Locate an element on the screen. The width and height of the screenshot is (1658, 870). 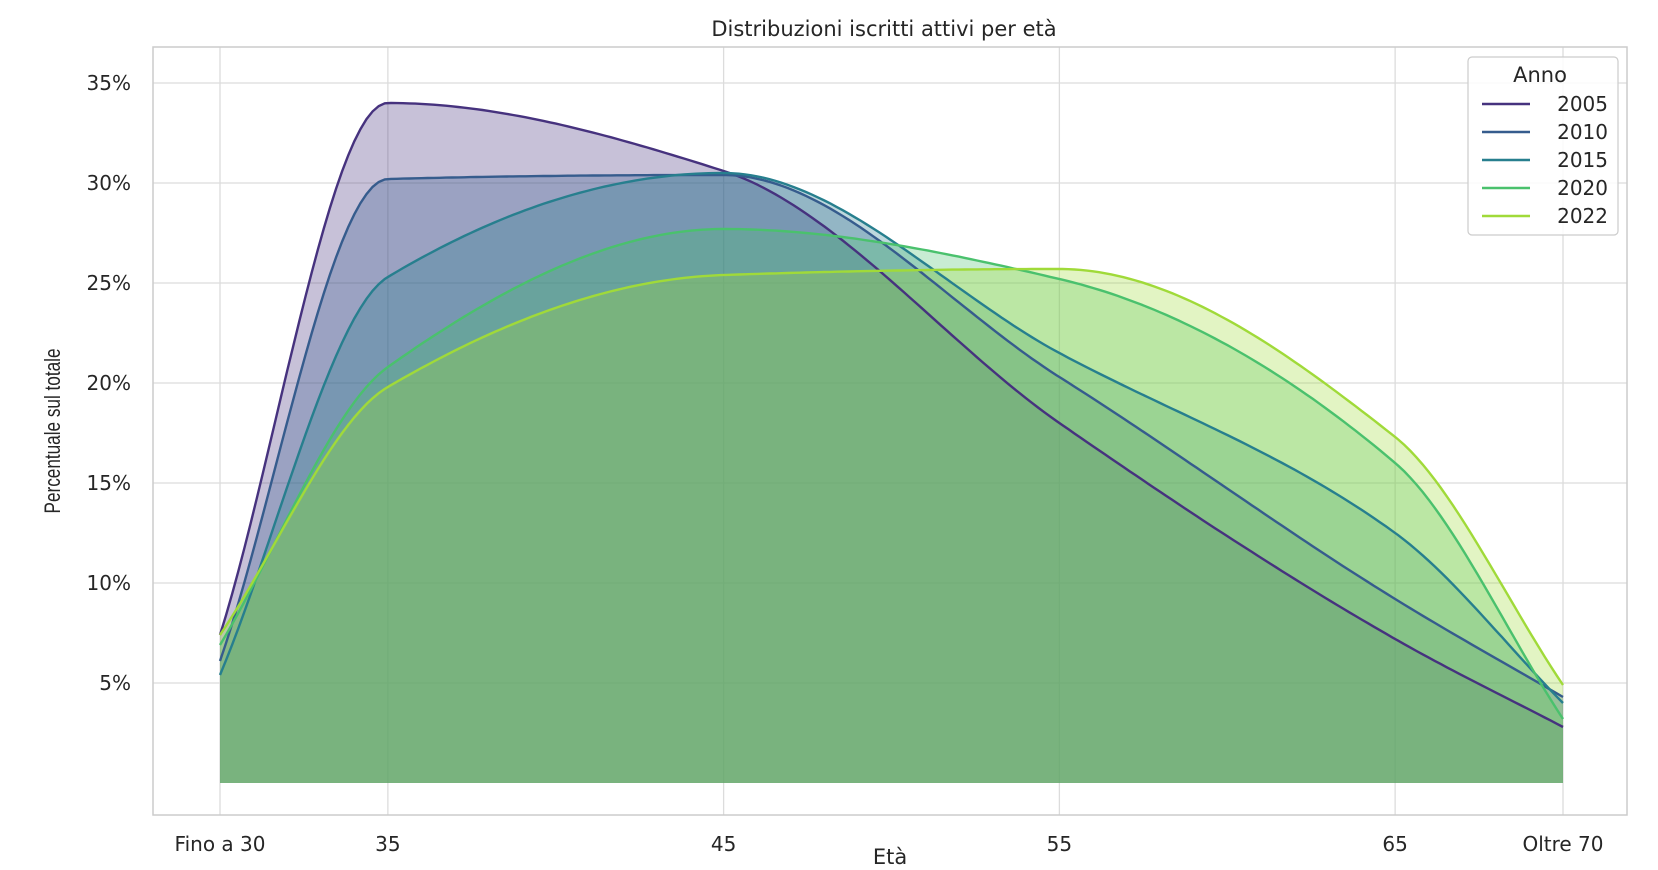
legend-label-2015: 2015 is located at coordinates (1582, 160).